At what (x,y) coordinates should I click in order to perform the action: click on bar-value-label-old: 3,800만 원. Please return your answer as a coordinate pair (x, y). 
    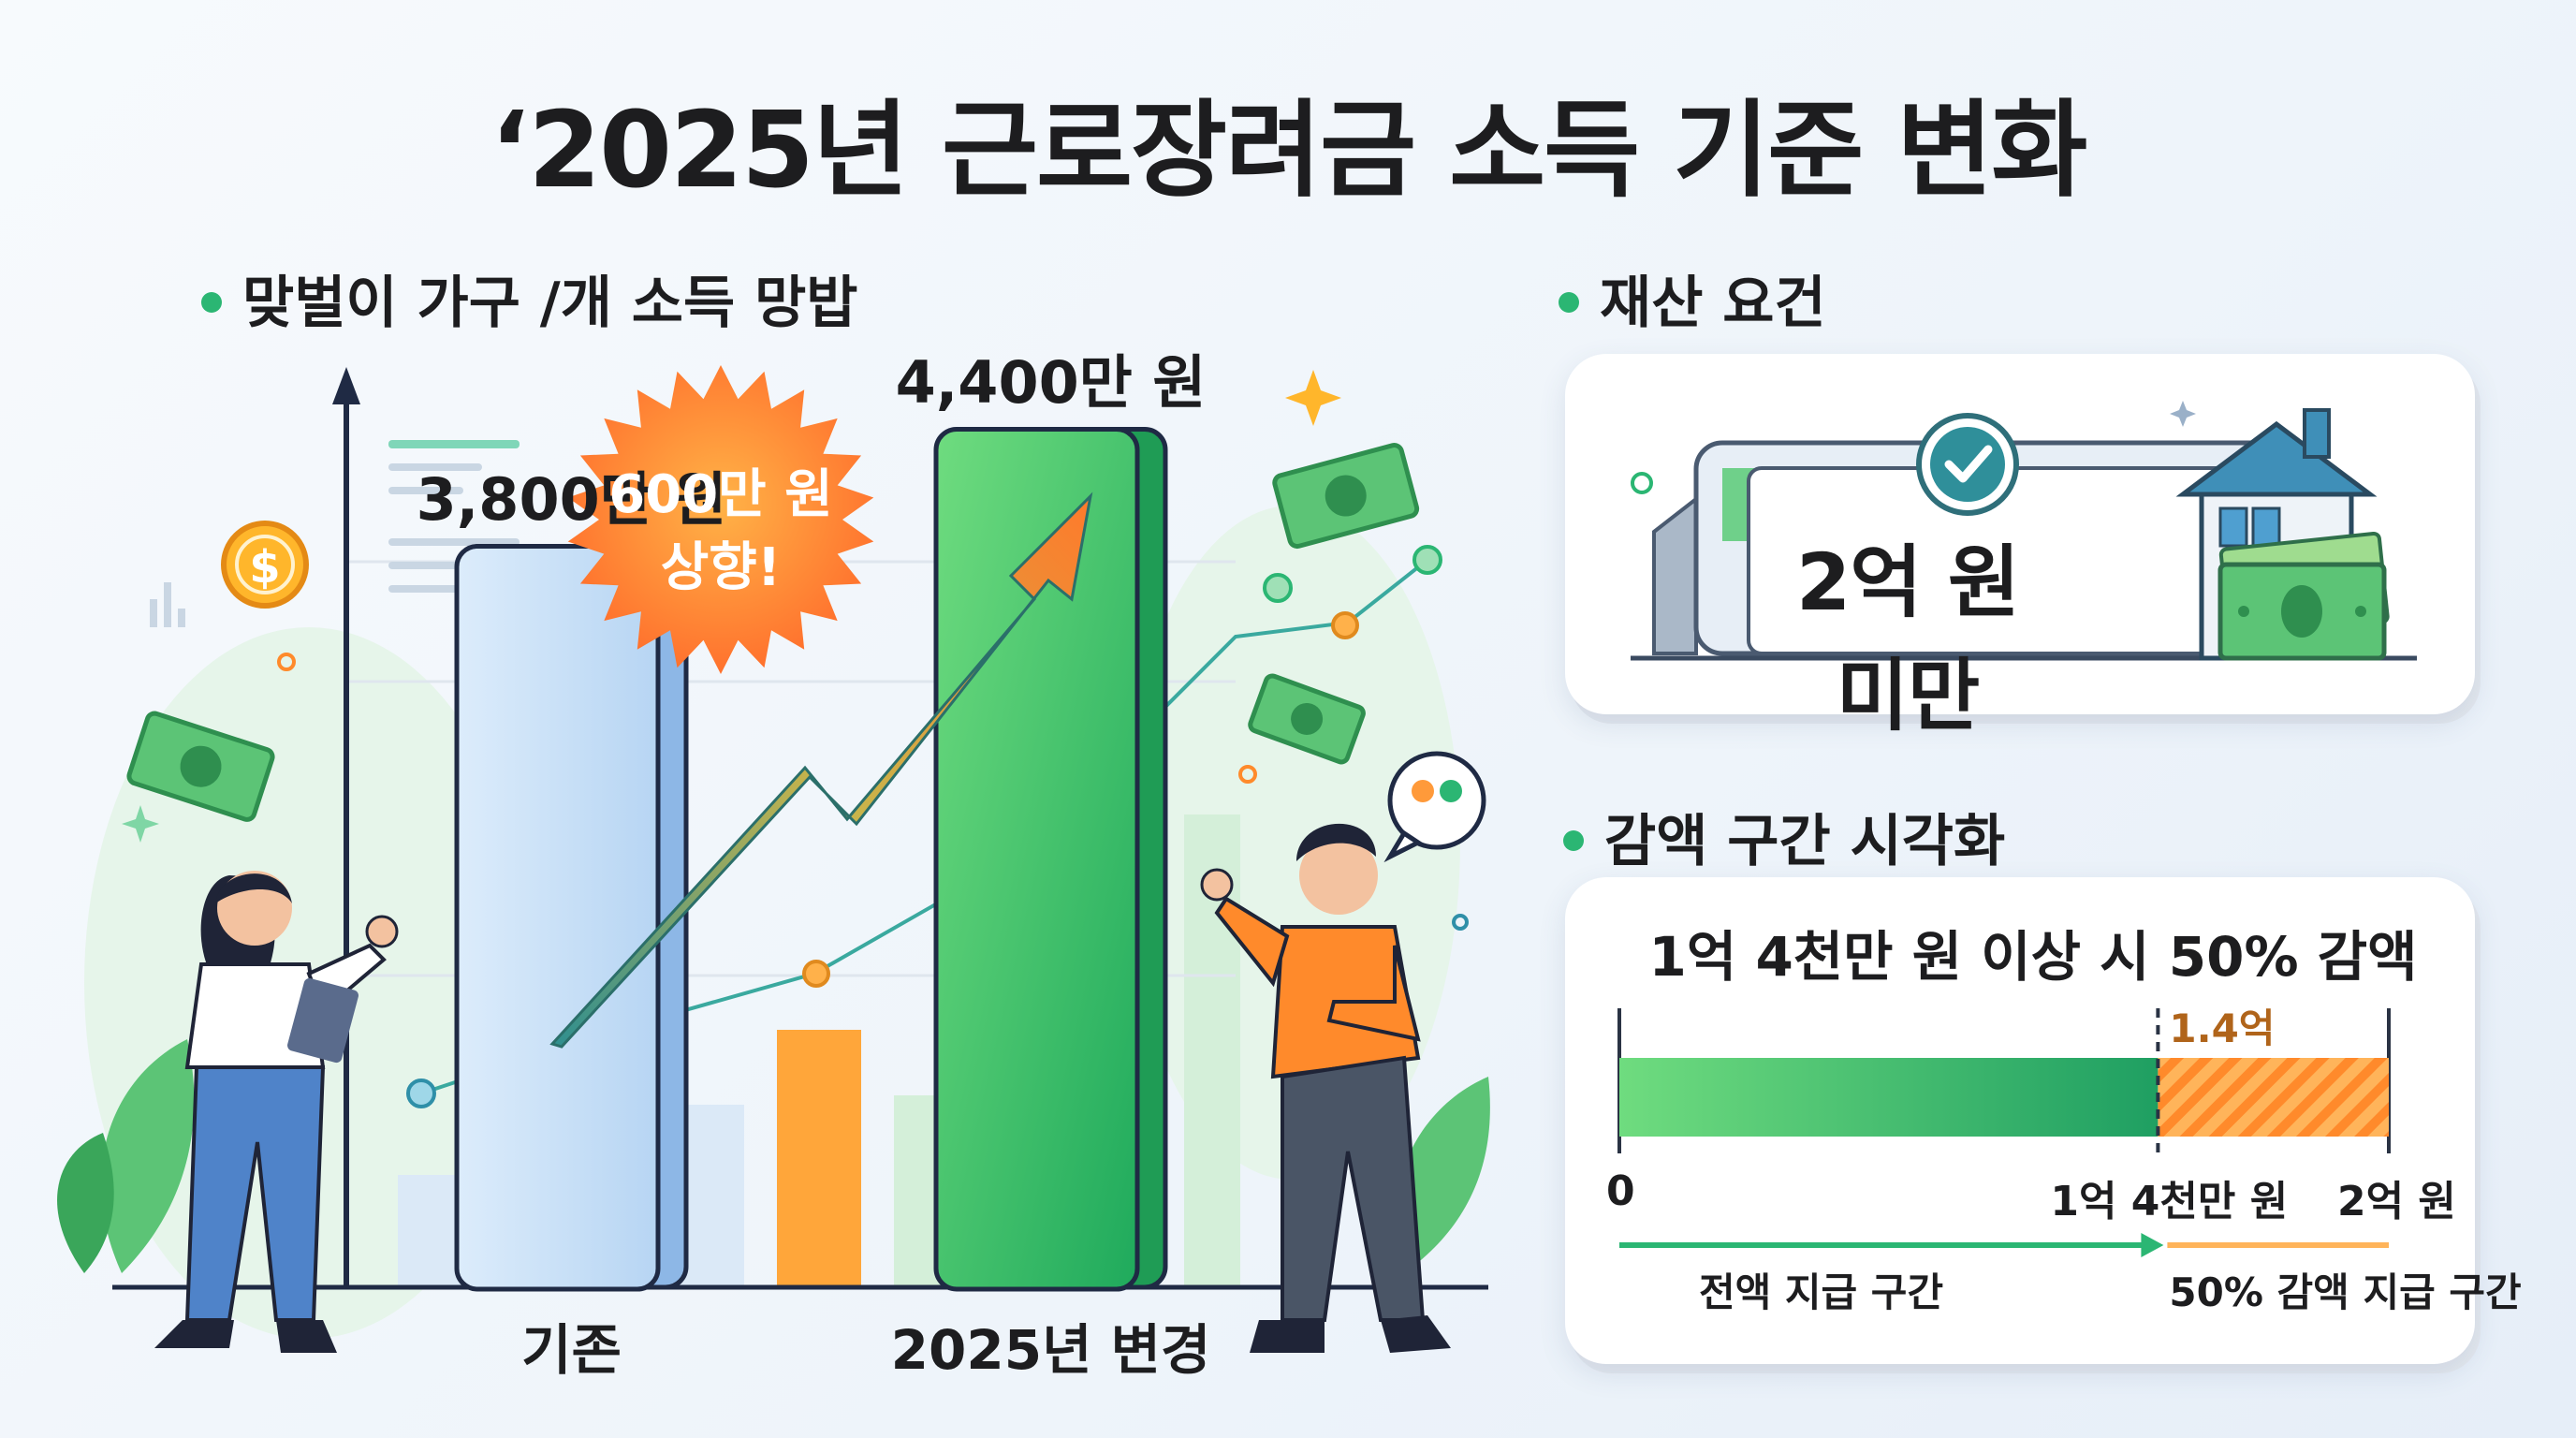
    Looking at the image, I should click on (571, 500).